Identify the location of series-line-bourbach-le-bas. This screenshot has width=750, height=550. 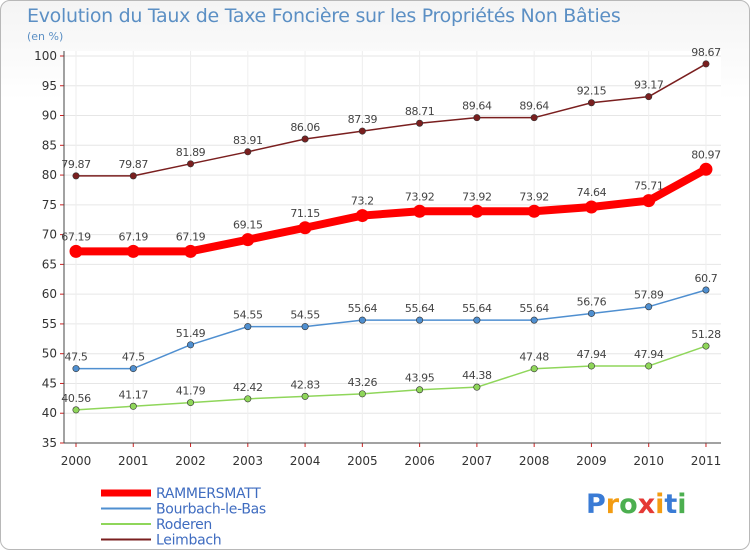
(391, 329).